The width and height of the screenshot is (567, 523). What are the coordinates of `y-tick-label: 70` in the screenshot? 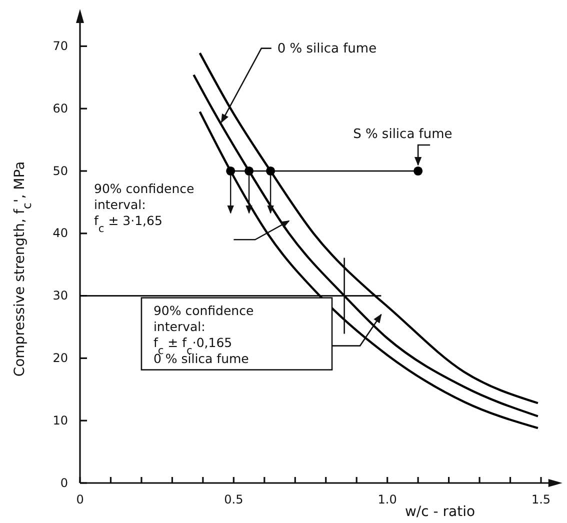 It's located at (60, 46).